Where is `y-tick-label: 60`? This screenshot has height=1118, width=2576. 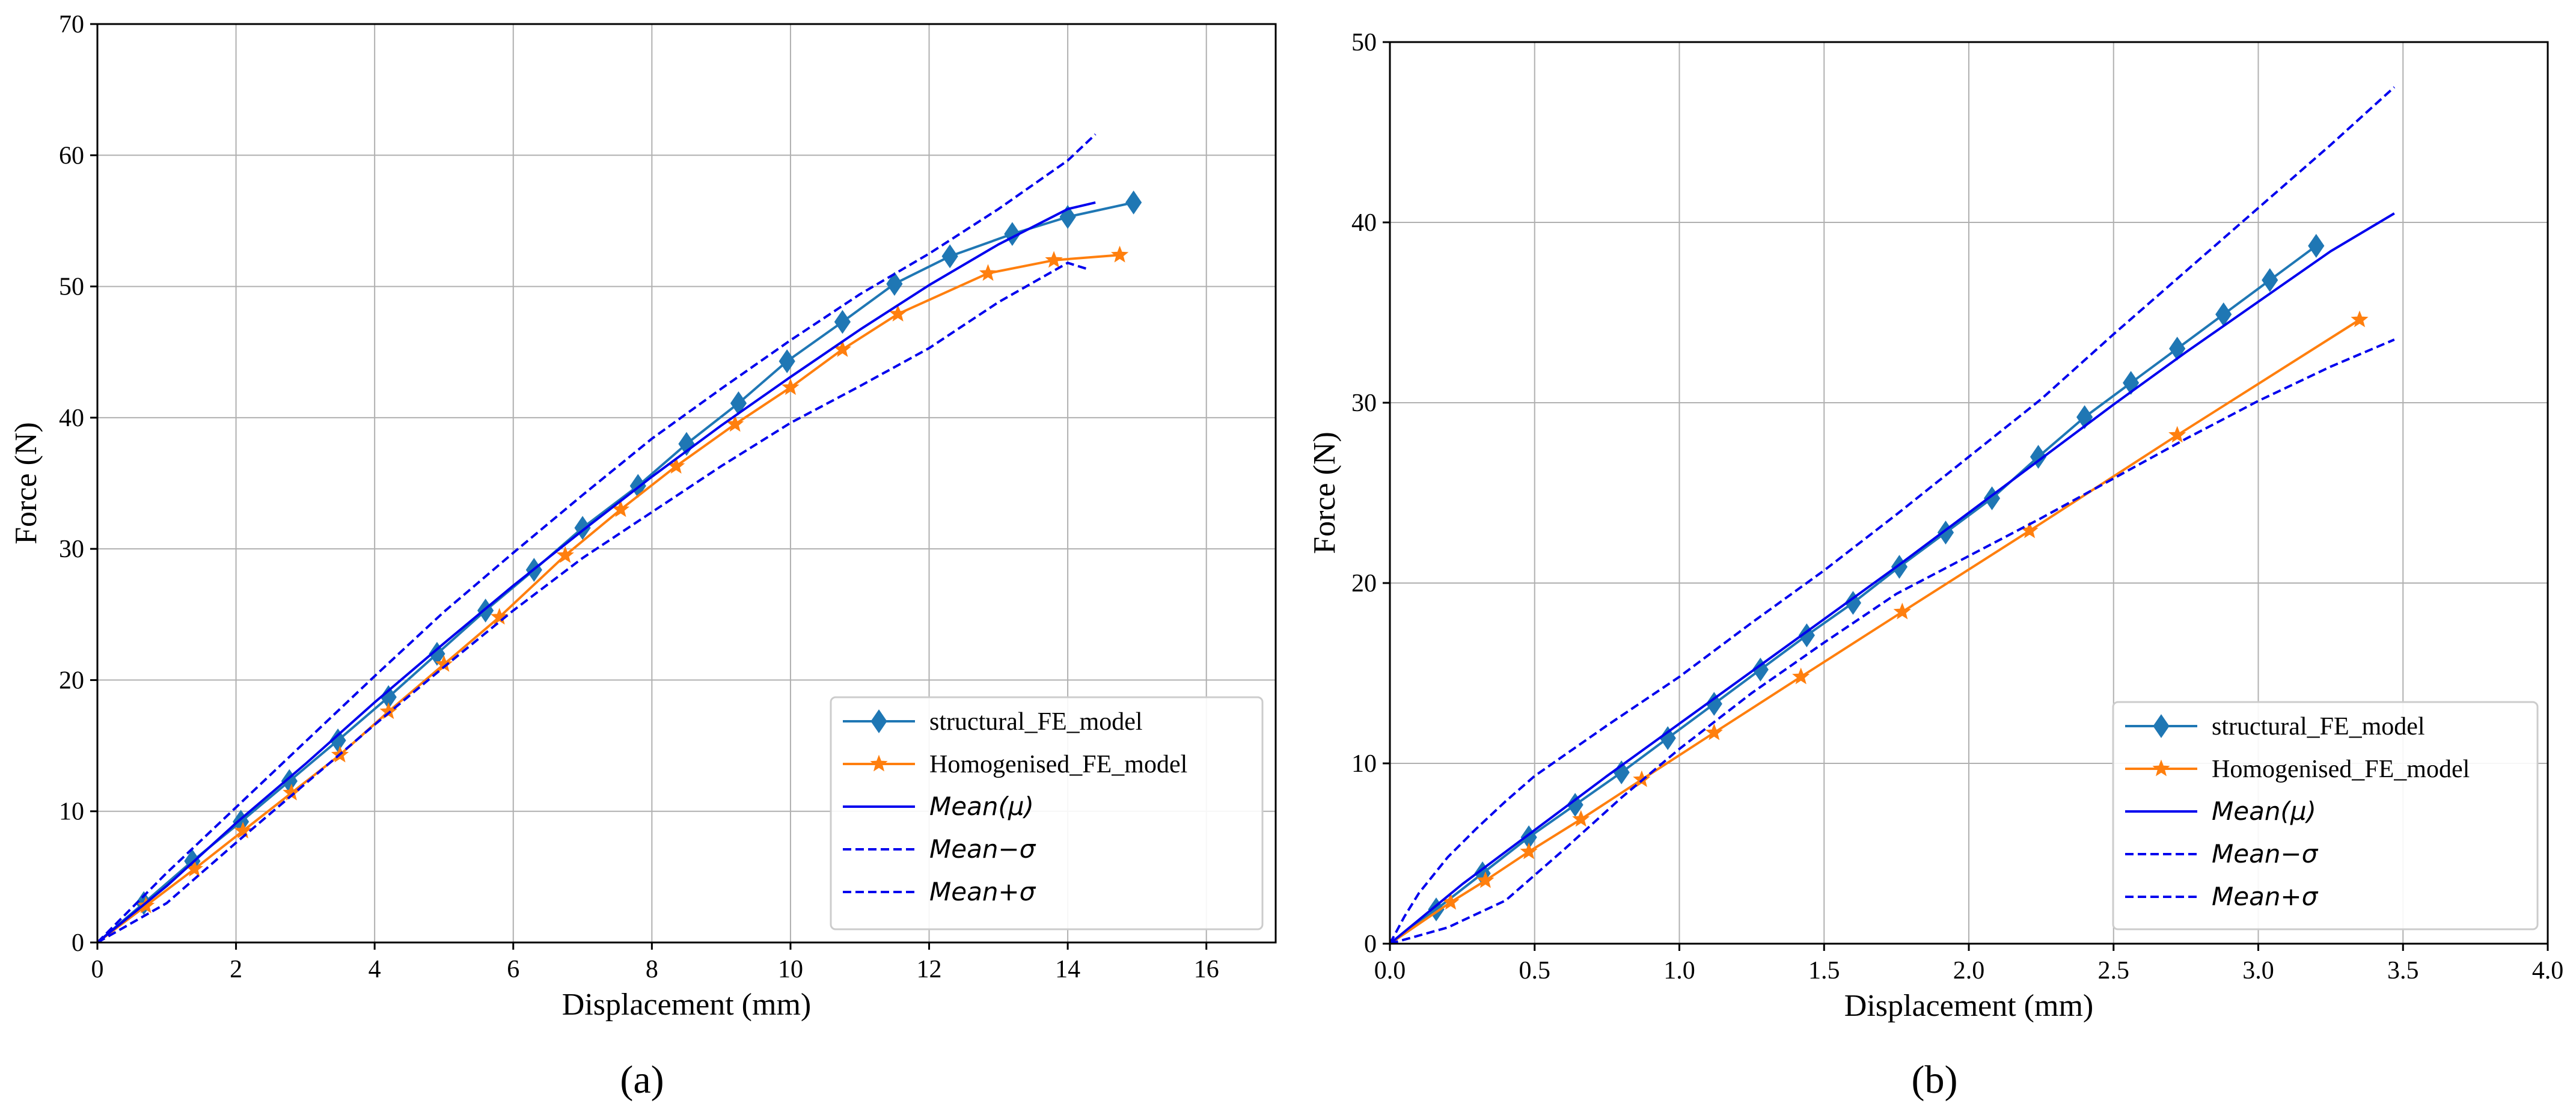
y-tick-label: 60 is located at coordinates (71, 156).